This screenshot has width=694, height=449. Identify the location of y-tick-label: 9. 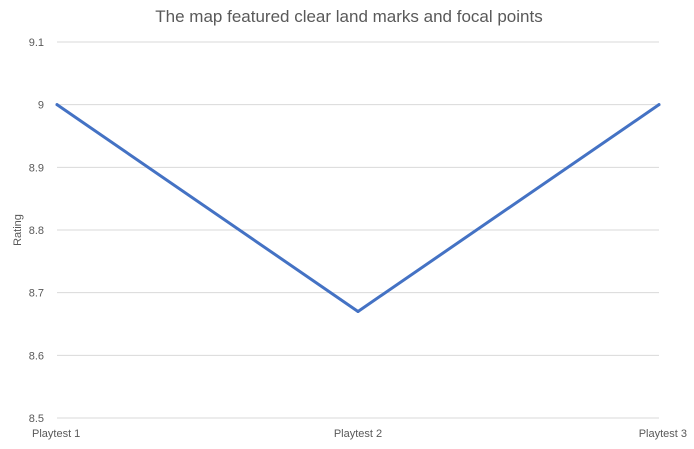
(41, 106).